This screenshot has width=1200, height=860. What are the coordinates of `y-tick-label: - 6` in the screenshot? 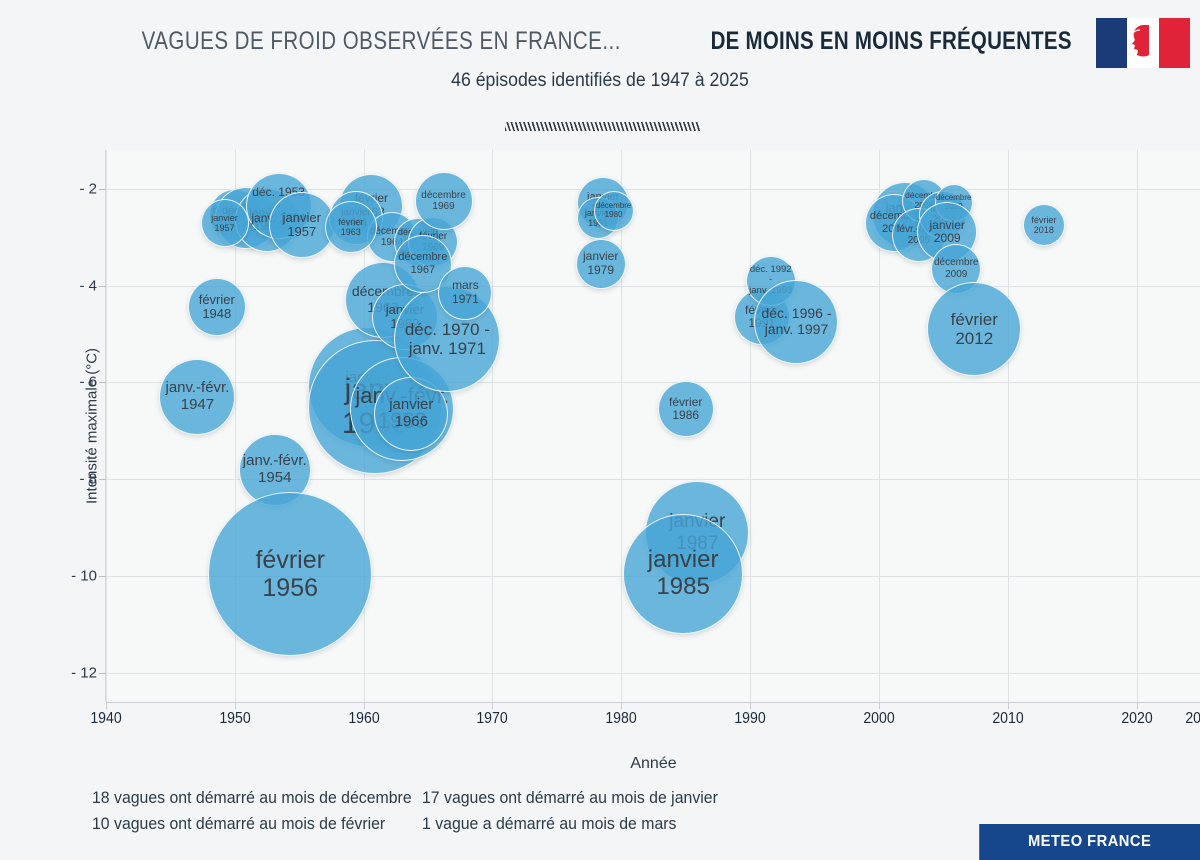 It's located at (88, 382).